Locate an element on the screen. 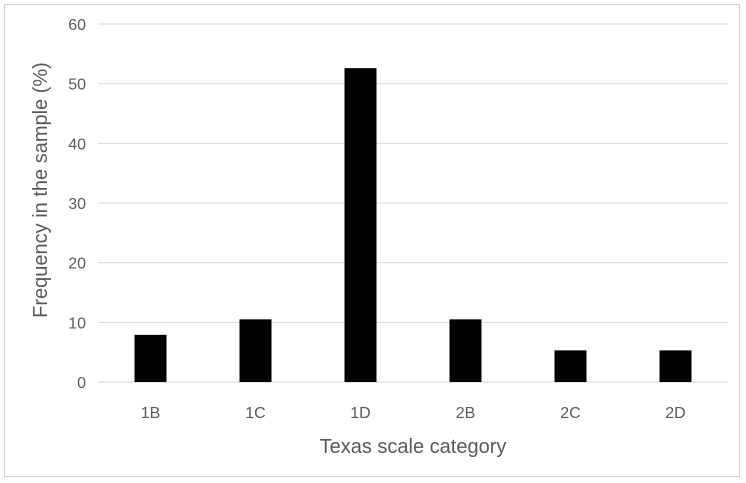 The height and width of the screenshot is (483, 746). y-tick-label: 50 is located at coordinates (77, 85).